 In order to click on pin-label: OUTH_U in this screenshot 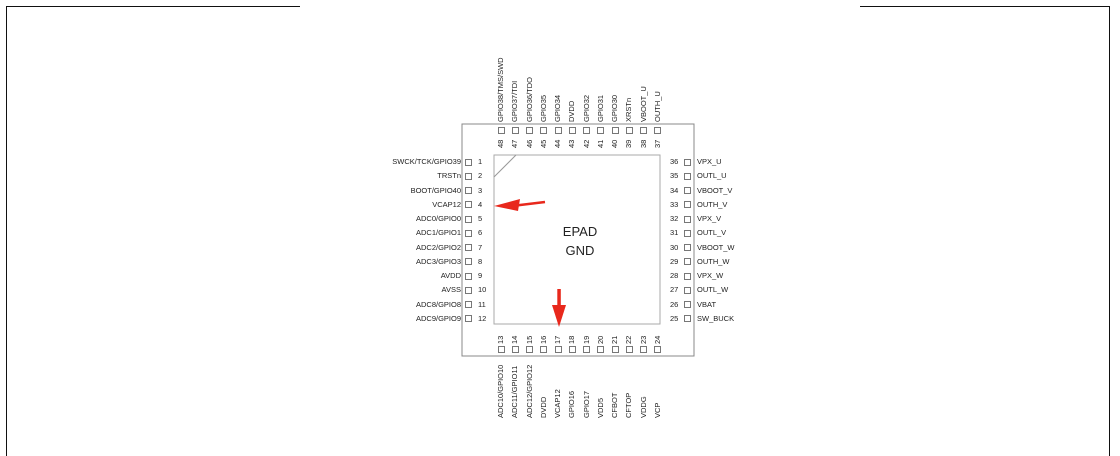, I will do `click(657, 106)`.